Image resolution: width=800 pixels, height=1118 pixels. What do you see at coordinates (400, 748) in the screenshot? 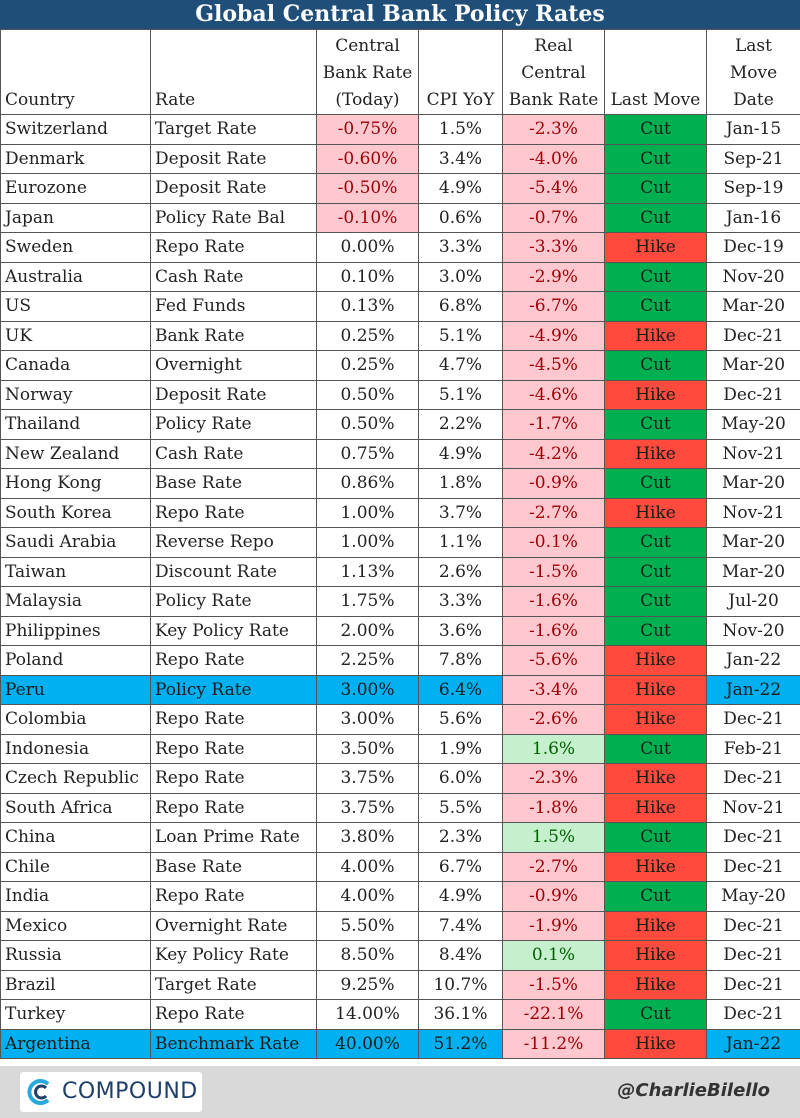
I see `table-row: Indonesia Repo Rate 3.50% 1.9% 1.6% Cut Feb-21` at bounding box center [400, 748].